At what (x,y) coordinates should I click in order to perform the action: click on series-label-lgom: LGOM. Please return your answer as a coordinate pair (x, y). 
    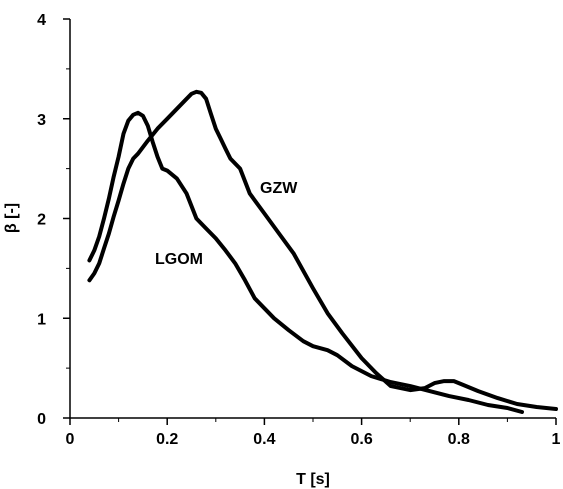
    Looking at the image, I should click on (179, 259).